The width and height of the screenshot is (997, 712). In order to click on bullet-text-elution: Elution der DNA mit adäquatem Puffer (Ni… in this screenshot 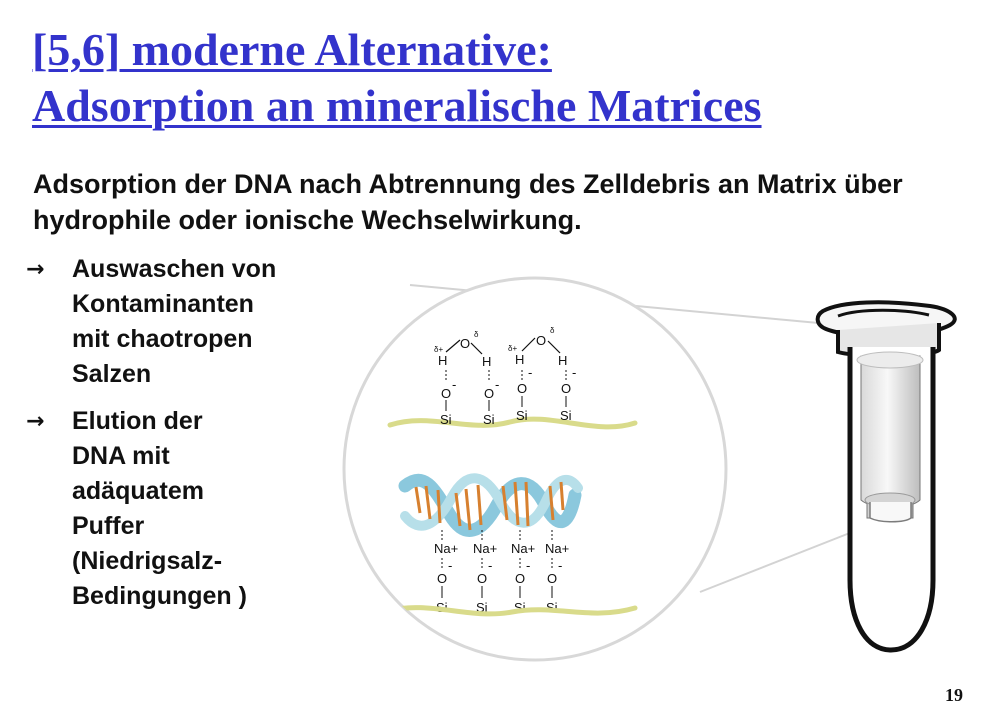, I will do `click(159, 508)`.